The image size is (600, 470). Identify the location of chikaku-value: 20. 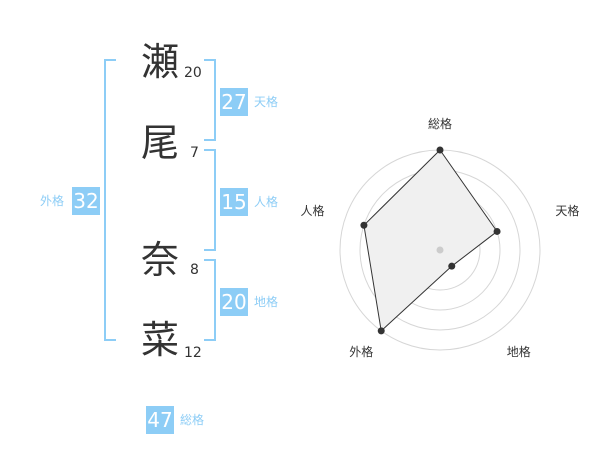
(234, 302).